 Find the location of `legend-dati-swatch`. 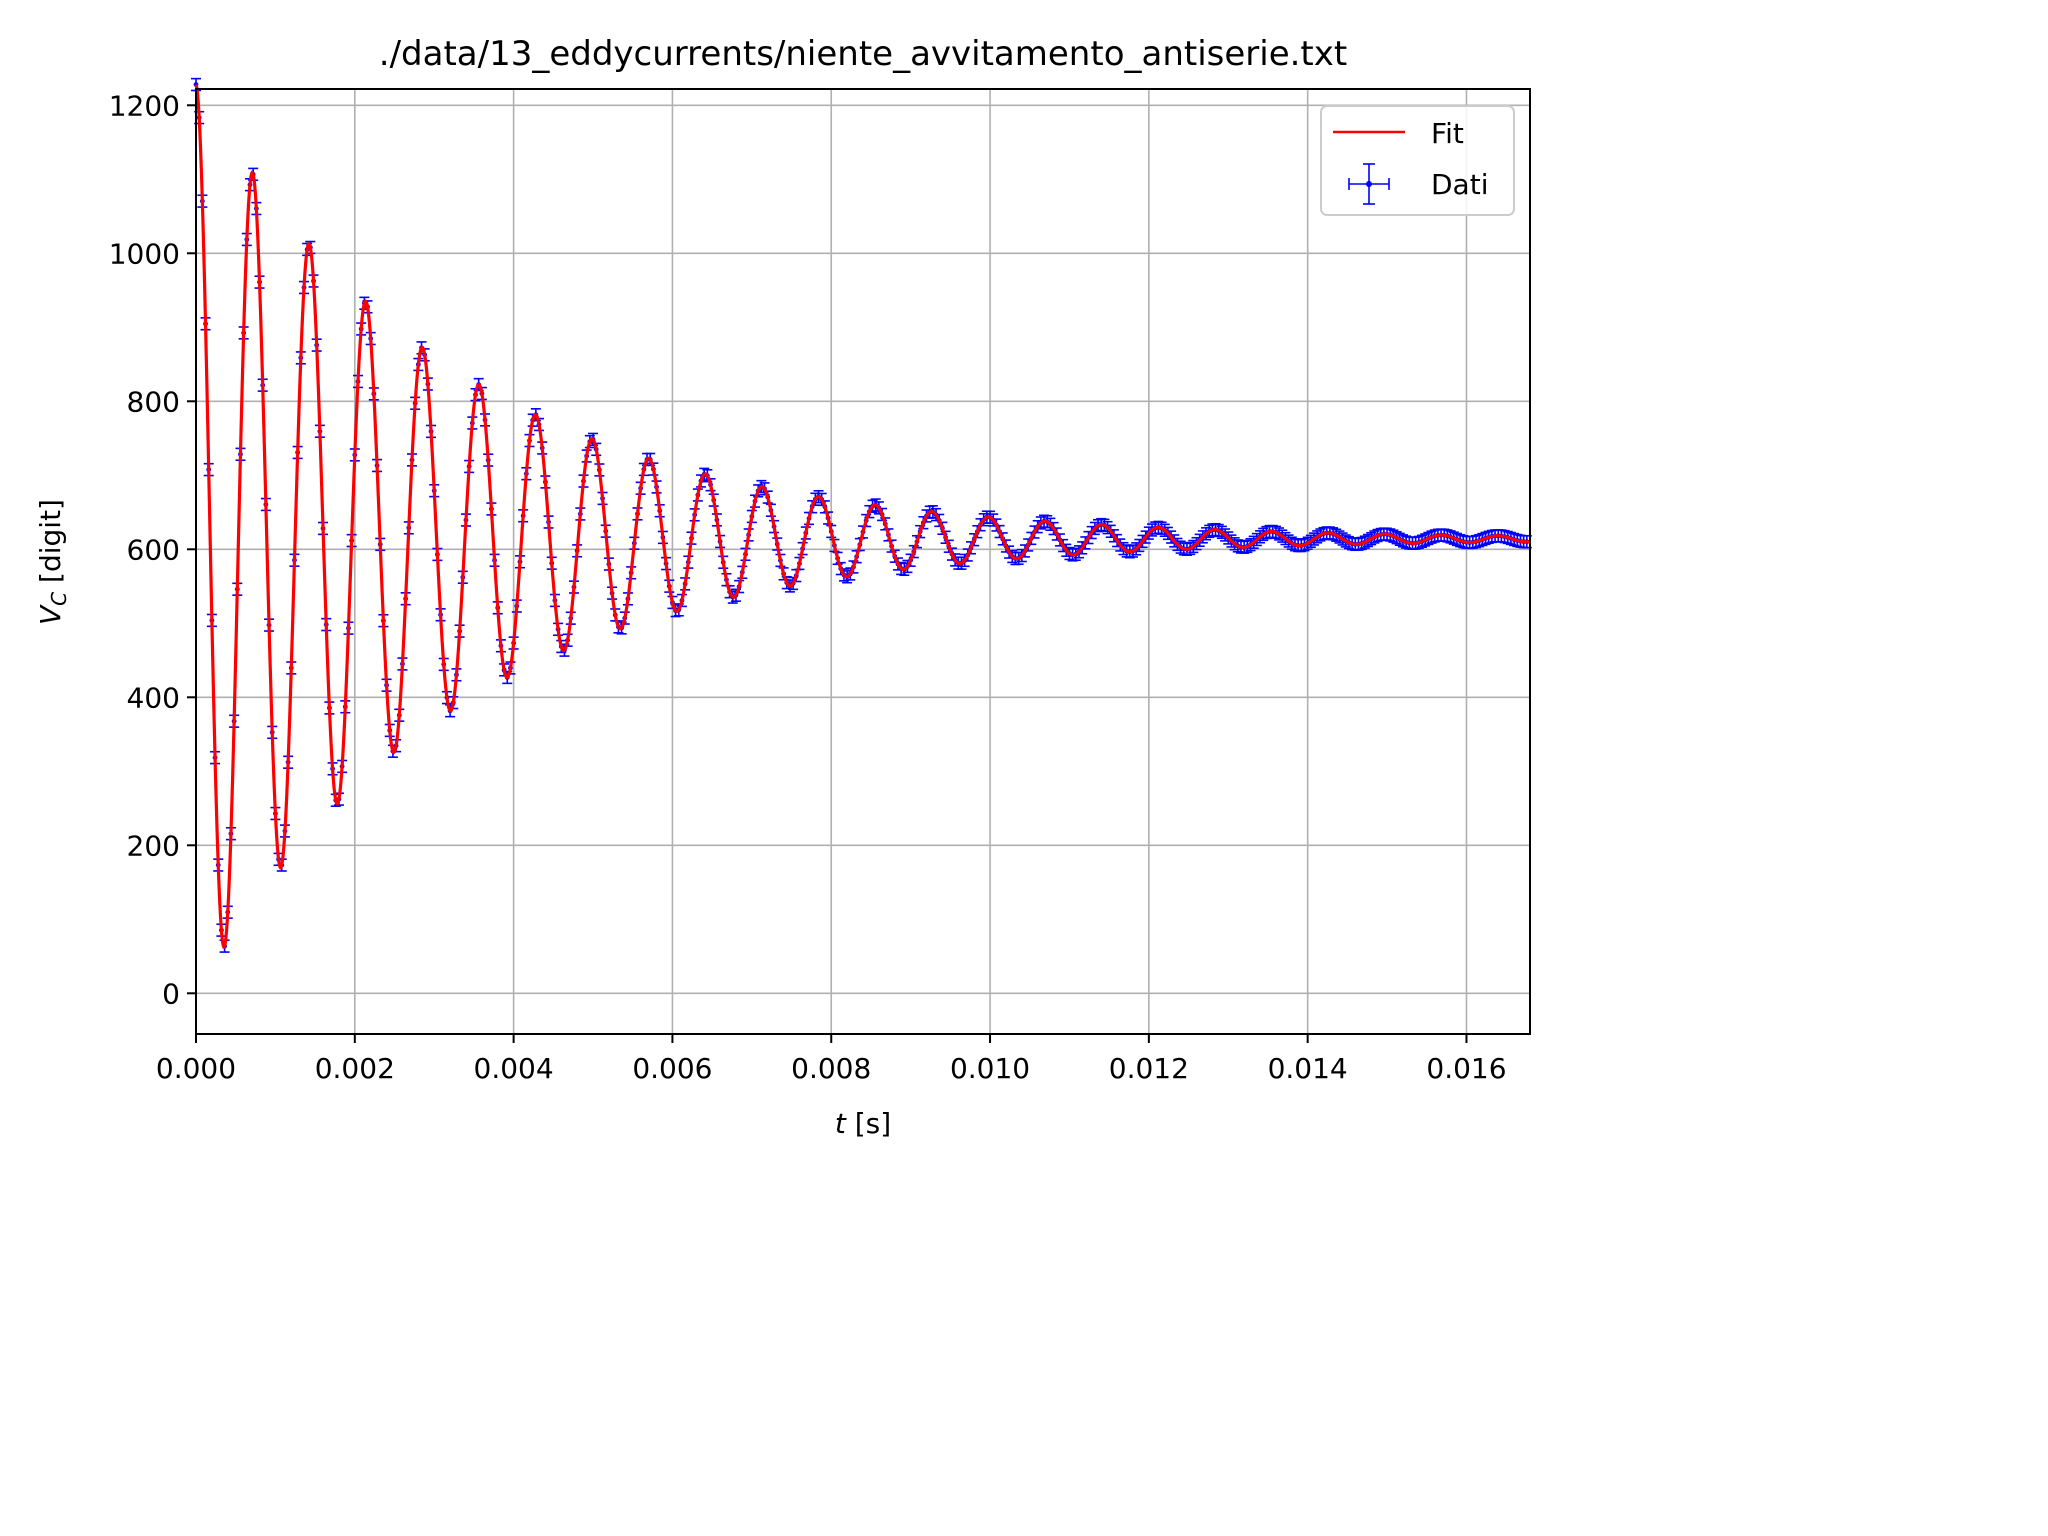

legend-dati-swatch is located at coordinates (1369, 184).